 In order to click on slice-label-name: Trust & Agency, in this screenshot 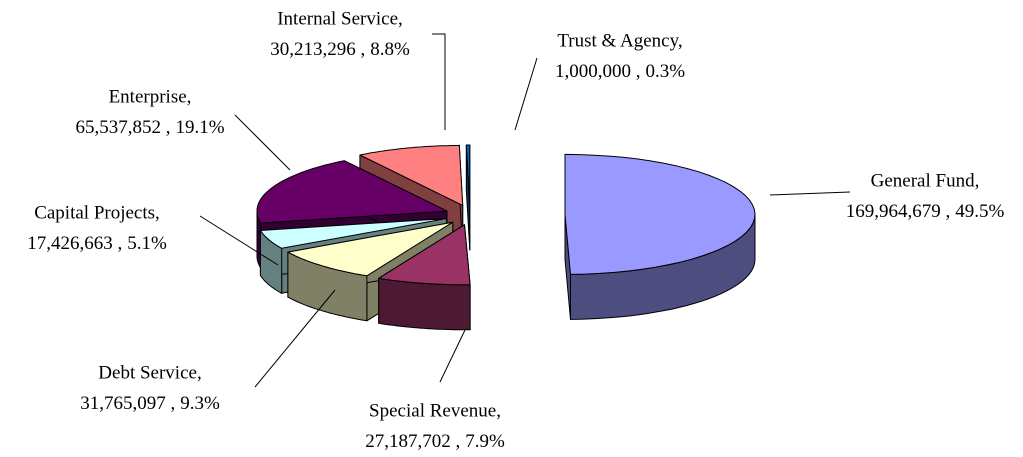, I will do `click(619, 40)`.